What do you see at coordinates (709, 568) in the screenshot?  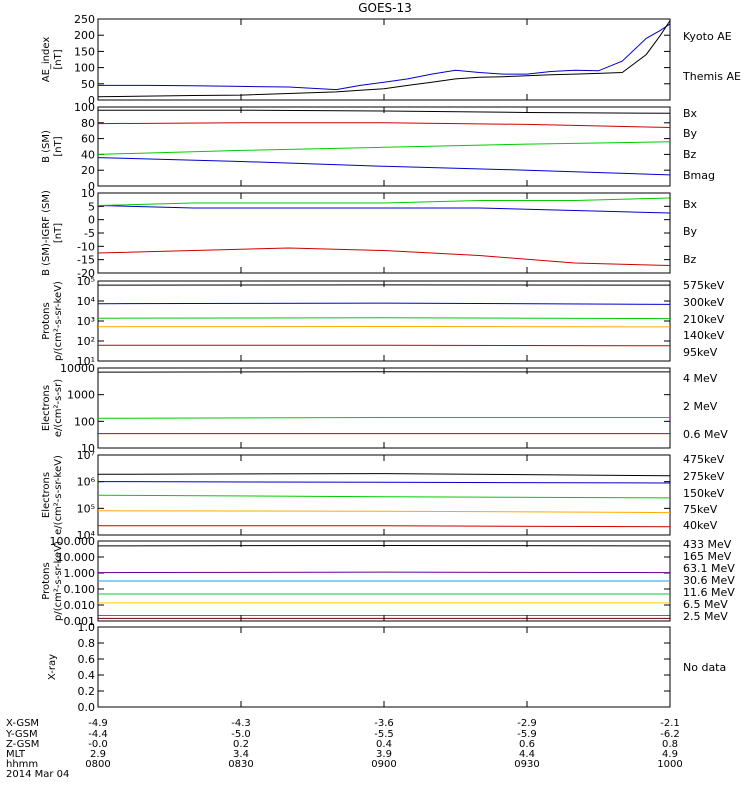 I see `legend-entry: 63.1 MeV` at bounding box center [709, 568].